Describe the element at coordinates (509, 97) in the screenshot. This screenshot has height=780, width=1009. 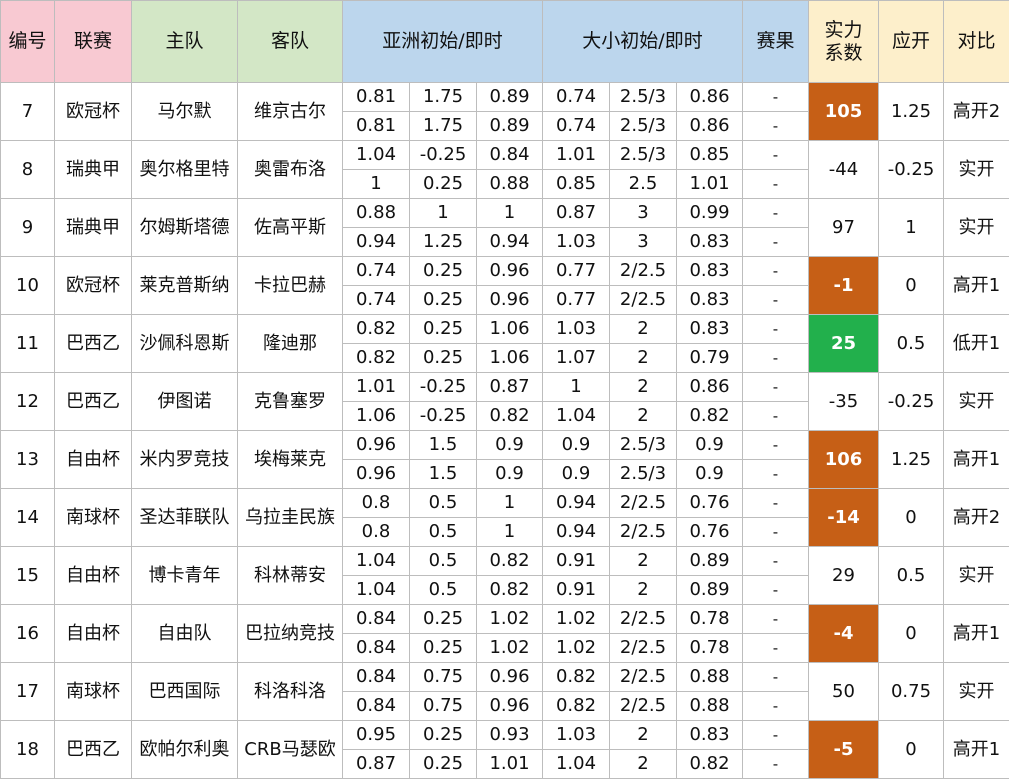
I see `initial-asia-away-odds: 0.89` at that location.